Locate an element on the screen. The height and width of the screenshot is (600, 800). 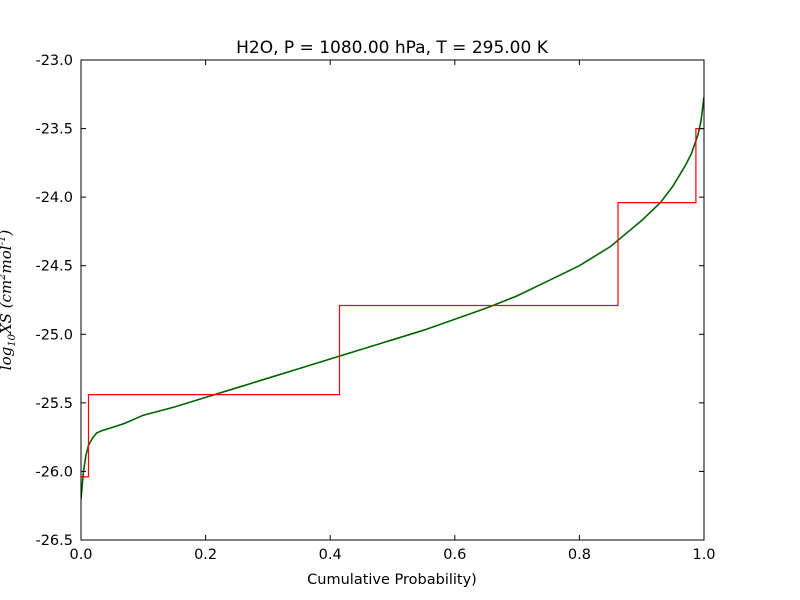
chart-title: H2O, P = 1080.00 hPa, T = 295.00 K is located at coordinates (392, 48).